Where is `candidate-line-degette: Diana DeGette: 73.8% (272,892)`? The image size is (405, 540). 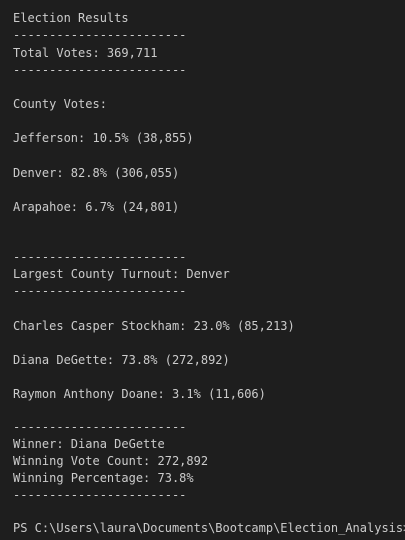 candidate-line-degette: Diana DeGette: 73.8% (272,892) is located at coordinates (121, 360).